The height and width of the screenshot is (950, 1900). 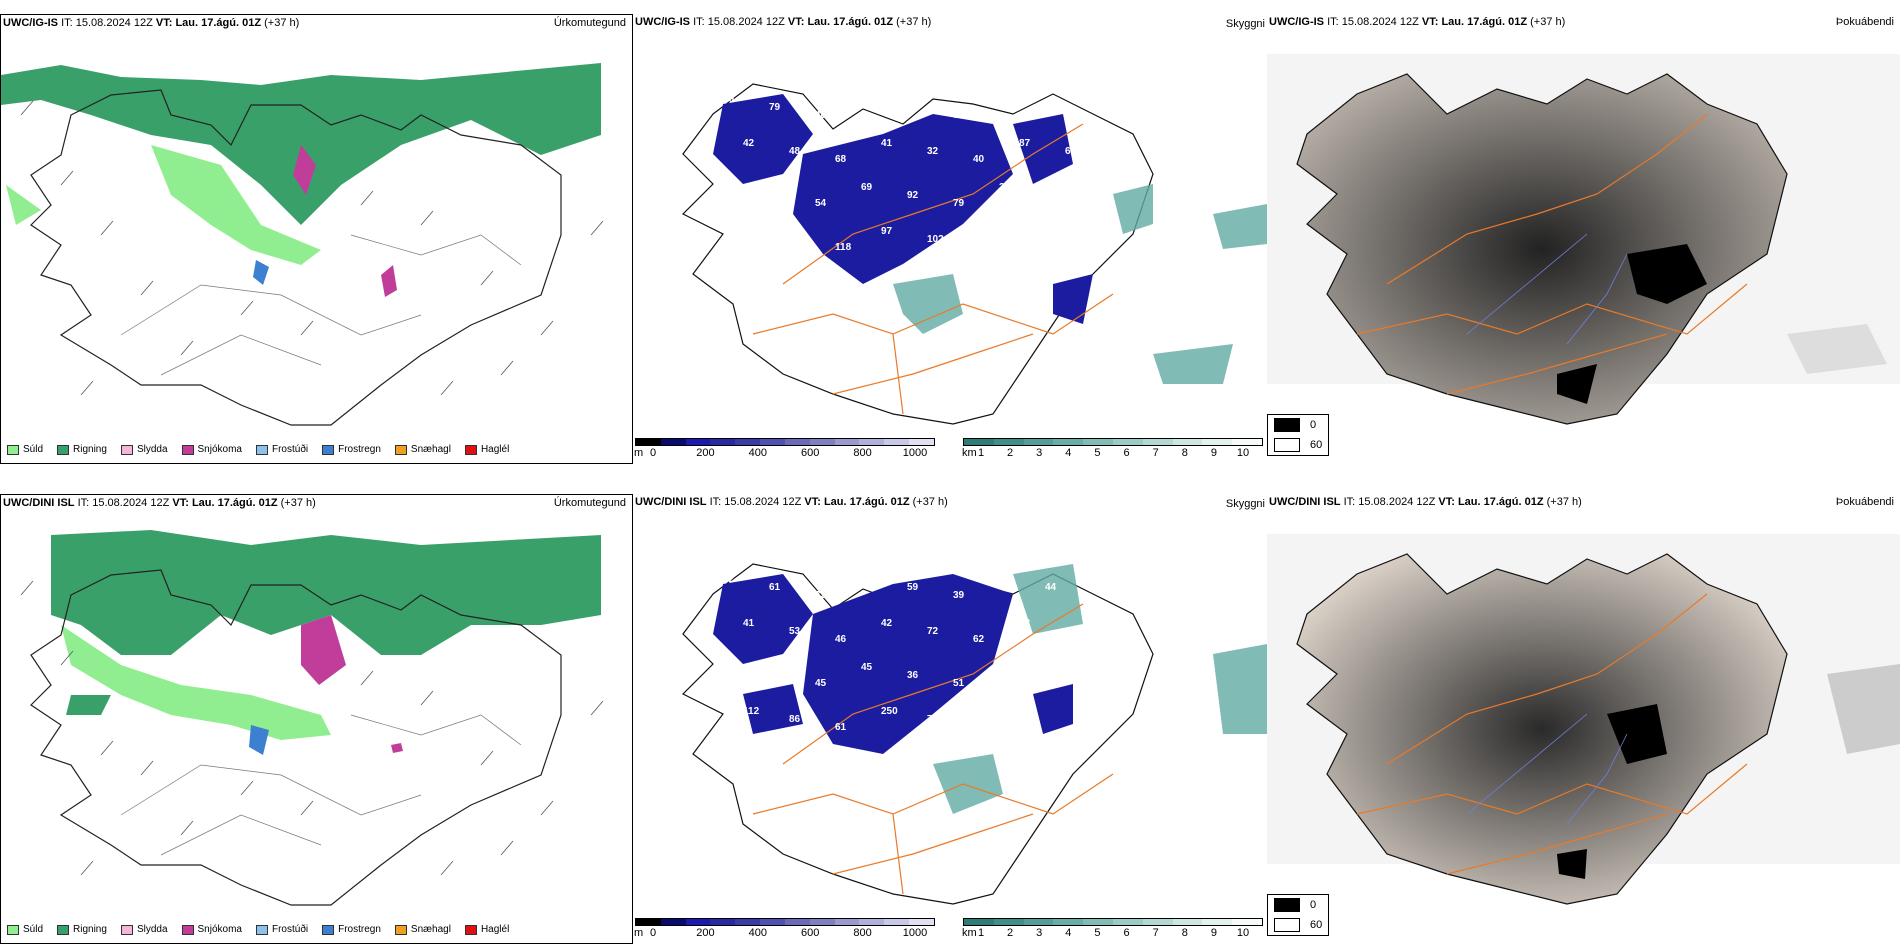 I want to click on panel-variable-label: Úrkomutegund, so click(x=589, y=503).